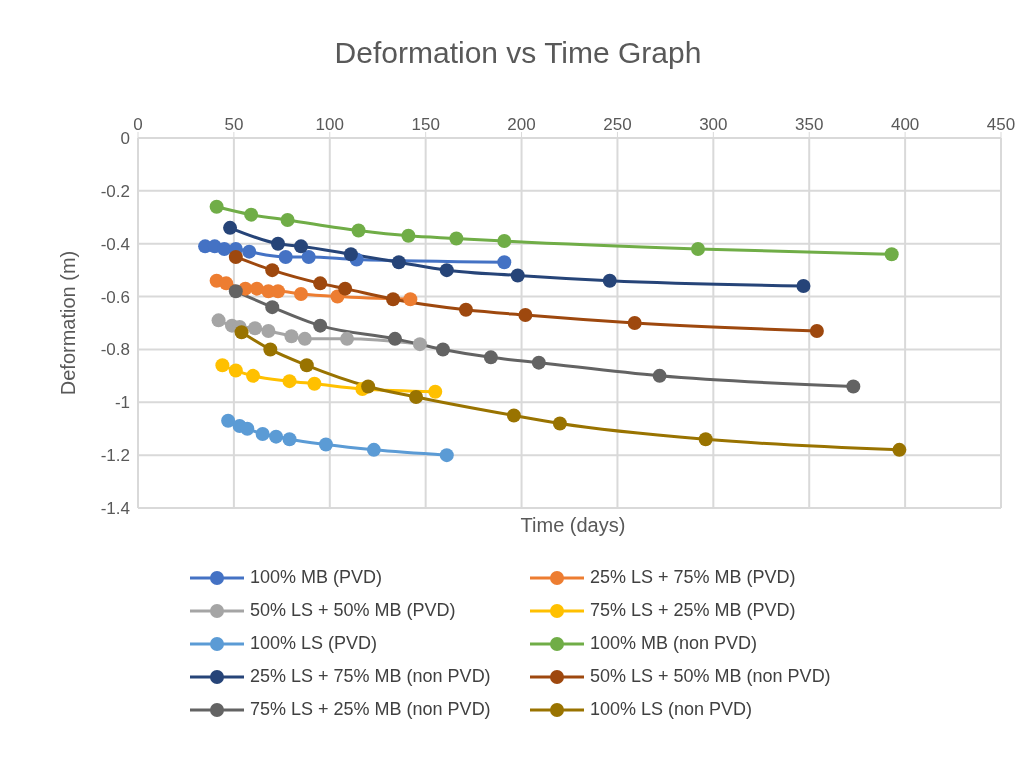 The width and height of the screenshot is (1035, 776). Describe the element at coordinates (115, 509) in the screenshot. I see `y-tick-label: -1.4` at that location.